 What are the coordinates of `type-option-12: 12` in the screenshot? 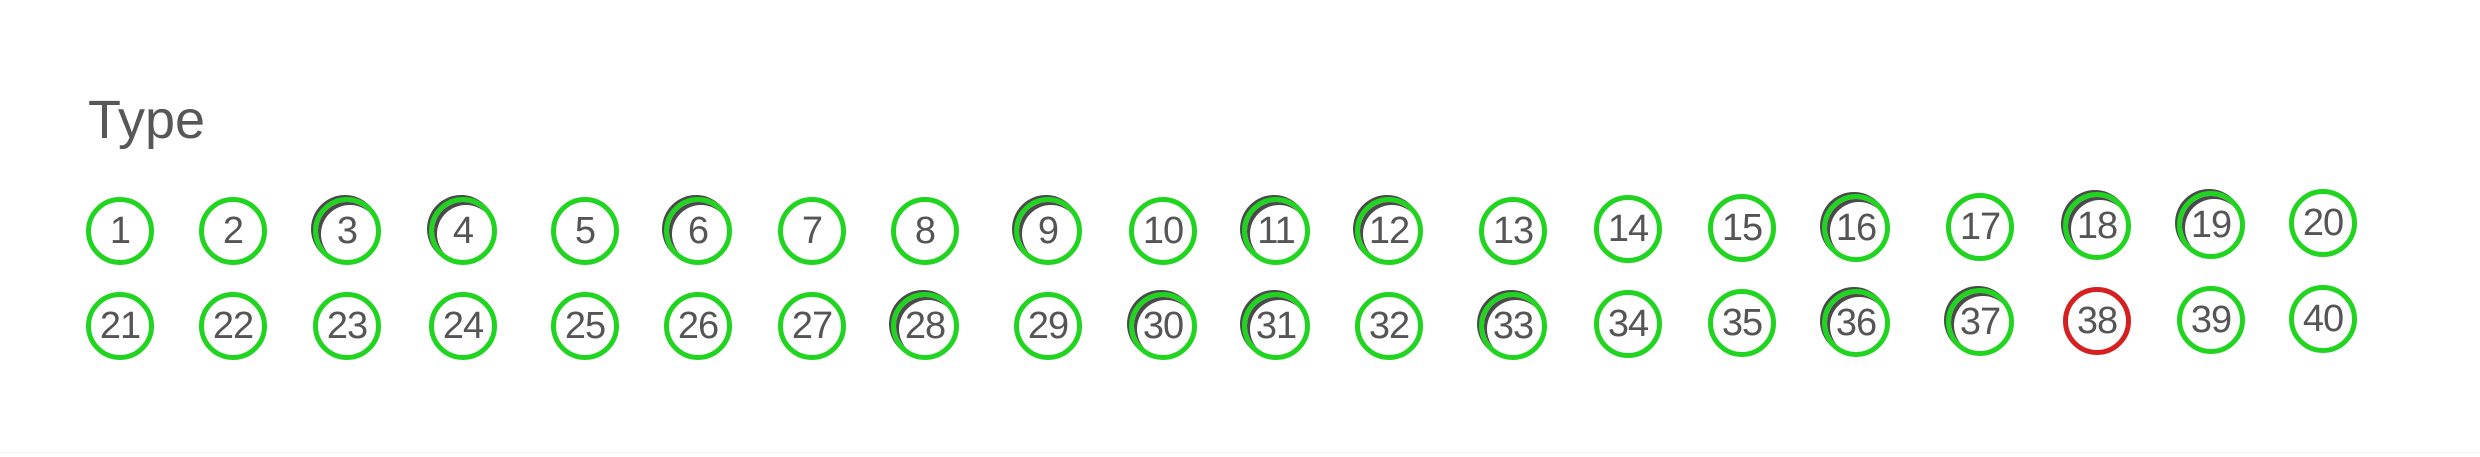 It's located at (1389, 231).